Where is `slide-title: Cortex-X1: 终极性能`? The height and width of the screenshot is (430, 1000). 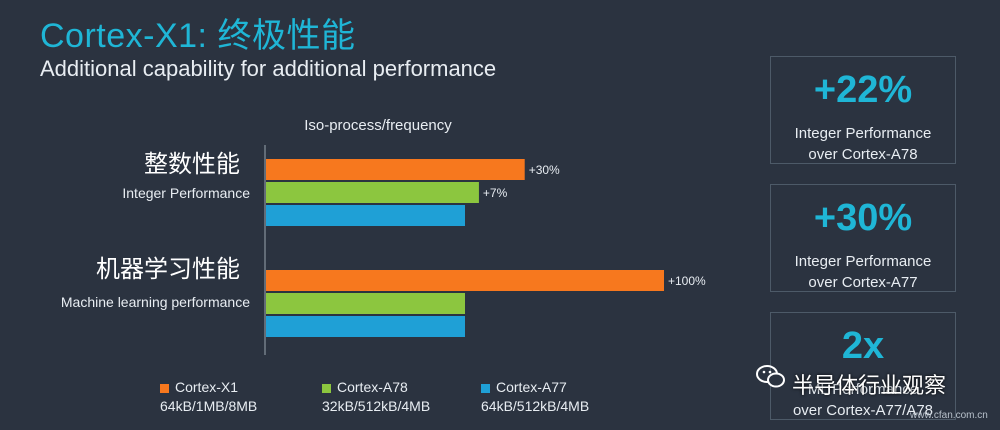 slide-title: Cortex-X1: 终极性能 is located at coordinates (198, 36).